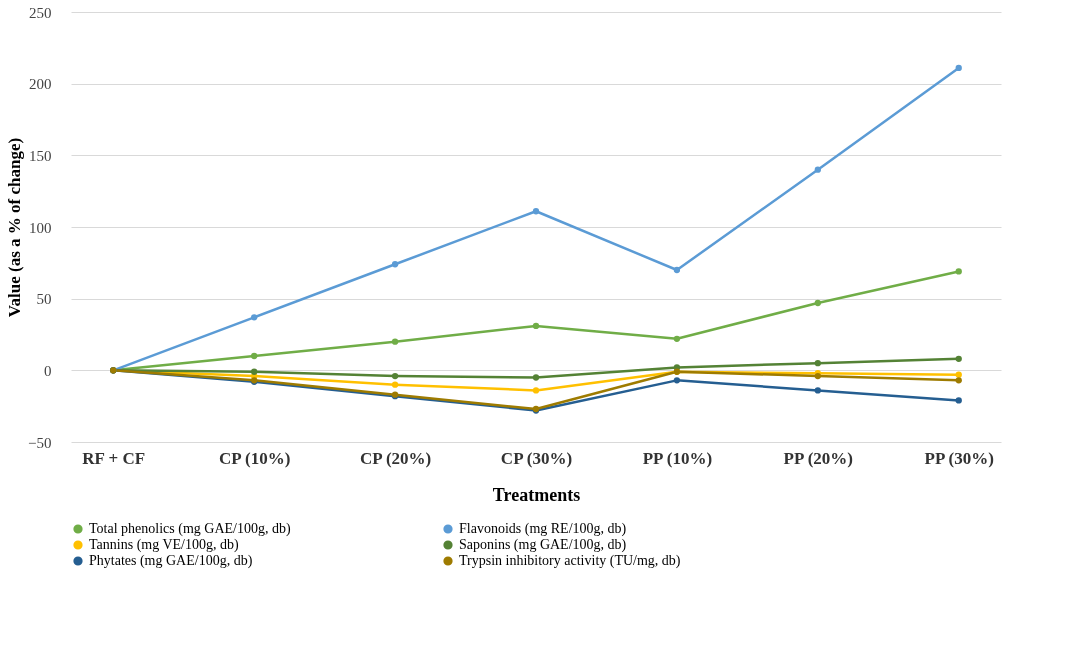  What do you see at coordinates (171, 561) in the screenshot?
I see `legend-label: Phytates (mg GAE/100g, db)` at bounding box center [171, 561].